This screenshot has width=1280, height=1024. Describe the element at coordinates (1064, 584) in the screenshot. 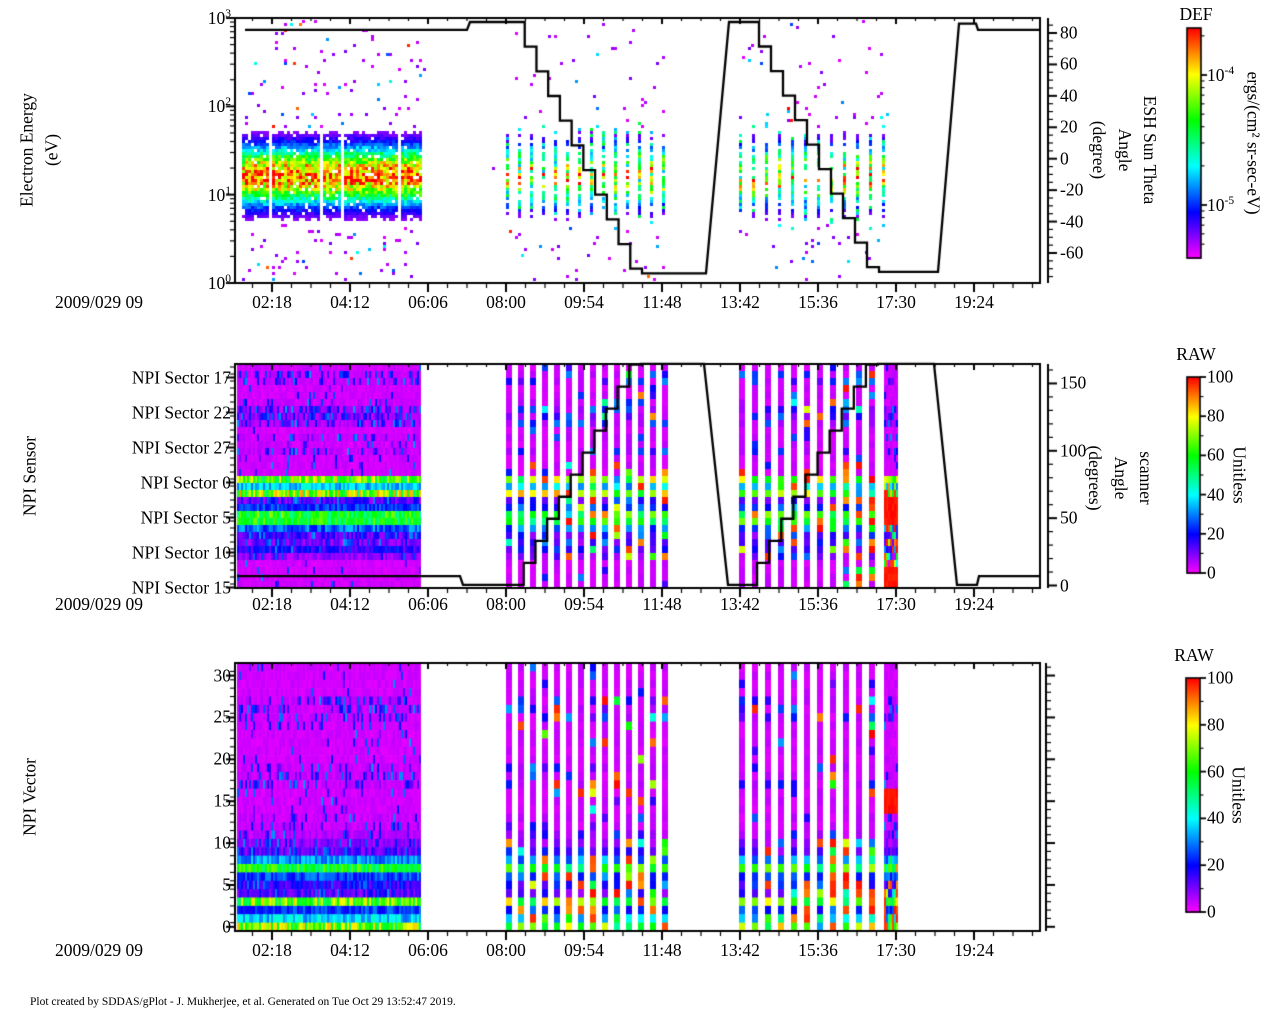

I see `scanner-tick-label: 0` at that location.